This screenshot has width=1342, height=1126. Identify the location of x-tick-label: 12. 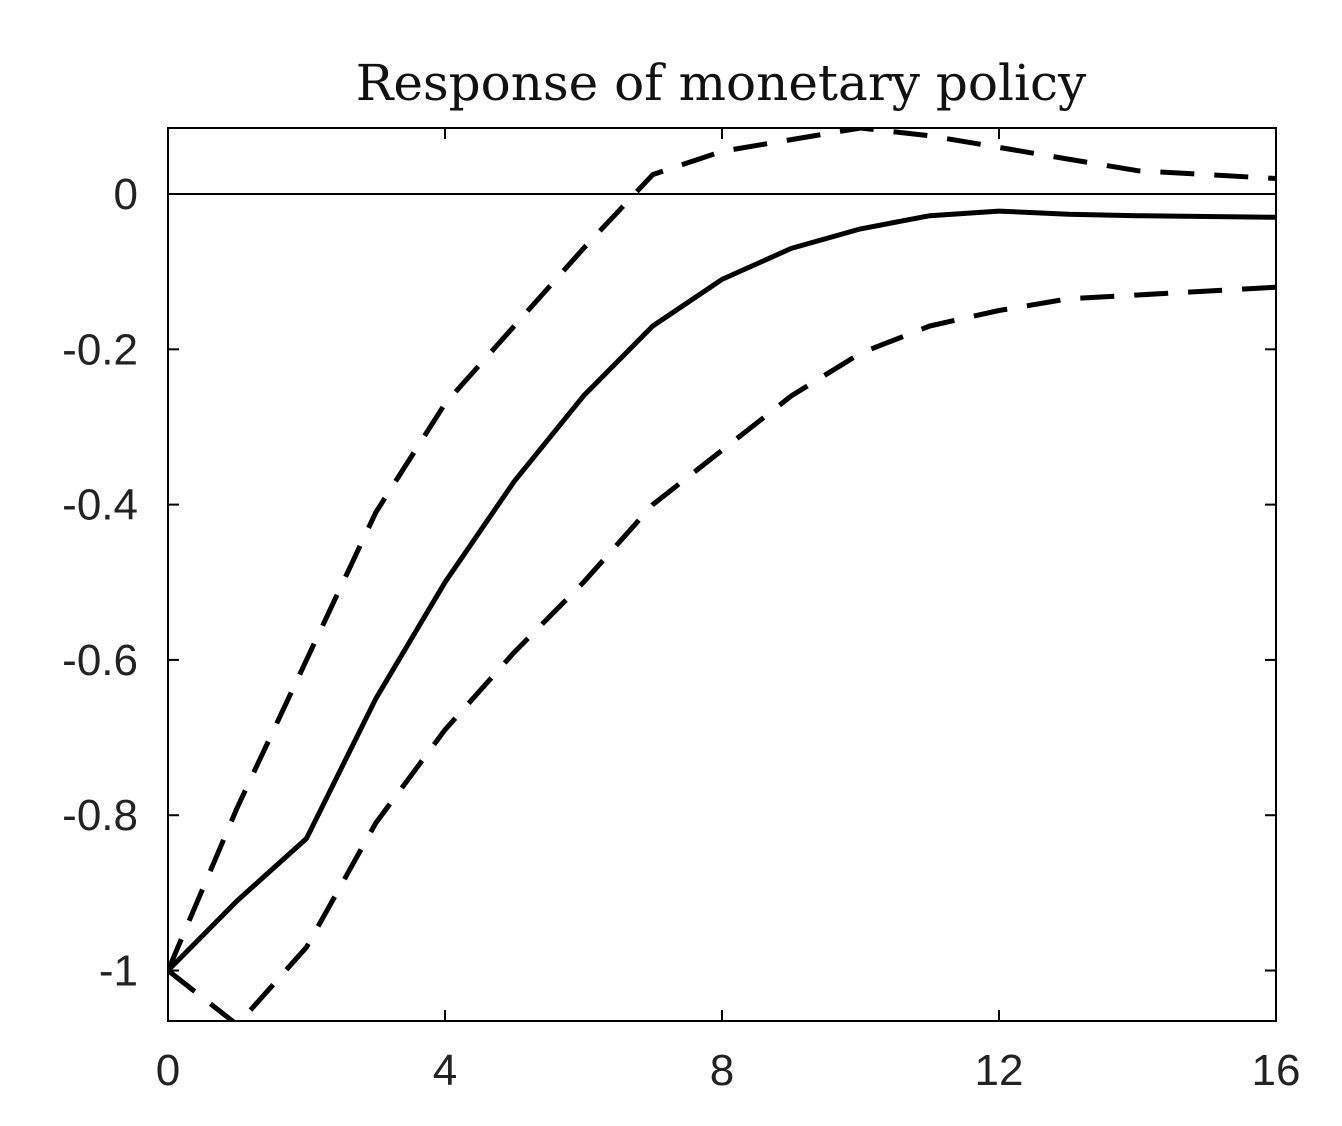
(999, 1070).